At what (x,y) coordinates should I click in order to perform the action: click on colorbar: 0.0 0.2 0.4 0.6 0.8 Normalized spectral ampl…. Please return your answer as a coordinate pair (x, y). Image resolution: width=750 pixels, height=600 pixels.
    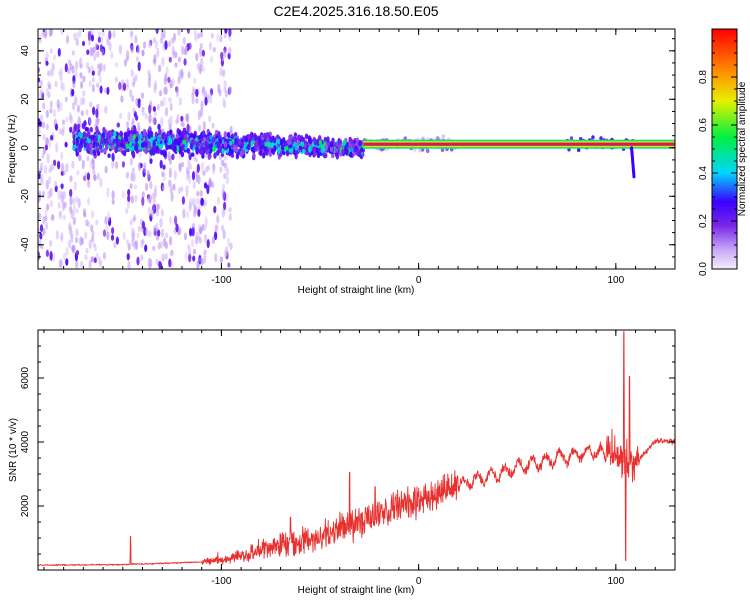
    Looking at the image, I should click on (723, 152).